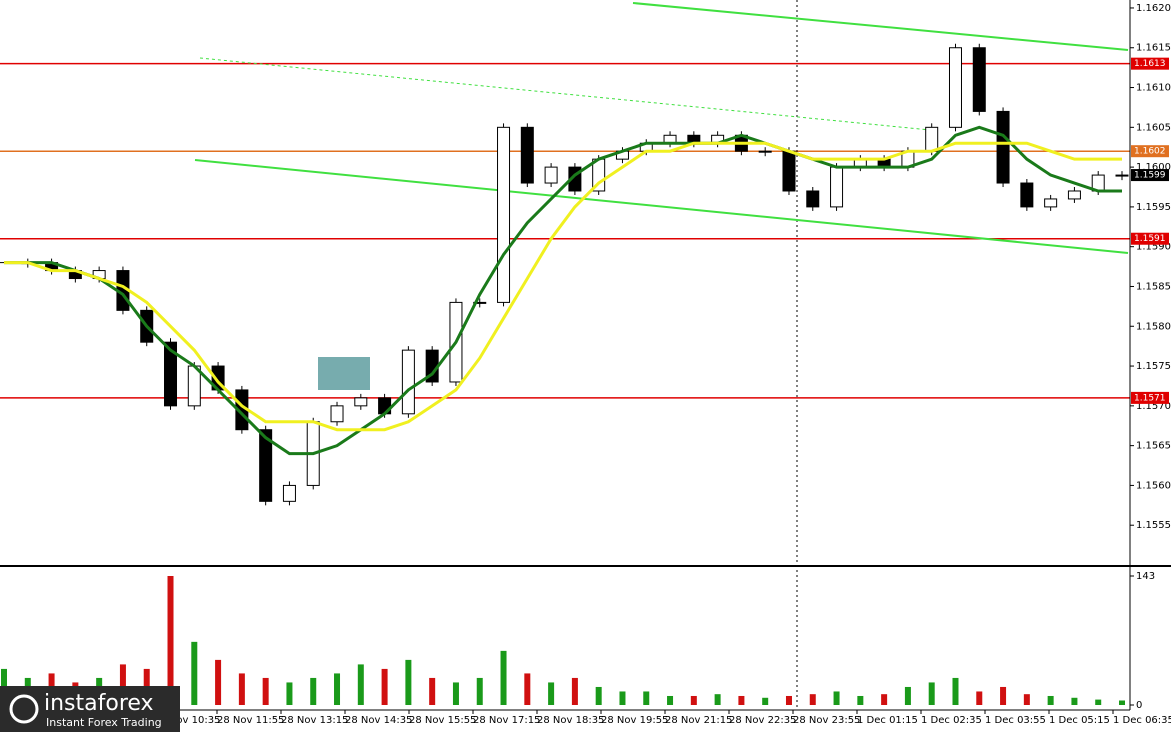 The height and width of the screenshot is (736, 1171). Describe the element at coordinates (186, 720) in the screenshot. I see `x-tick-label: 28 Nov 10:35` at that location.